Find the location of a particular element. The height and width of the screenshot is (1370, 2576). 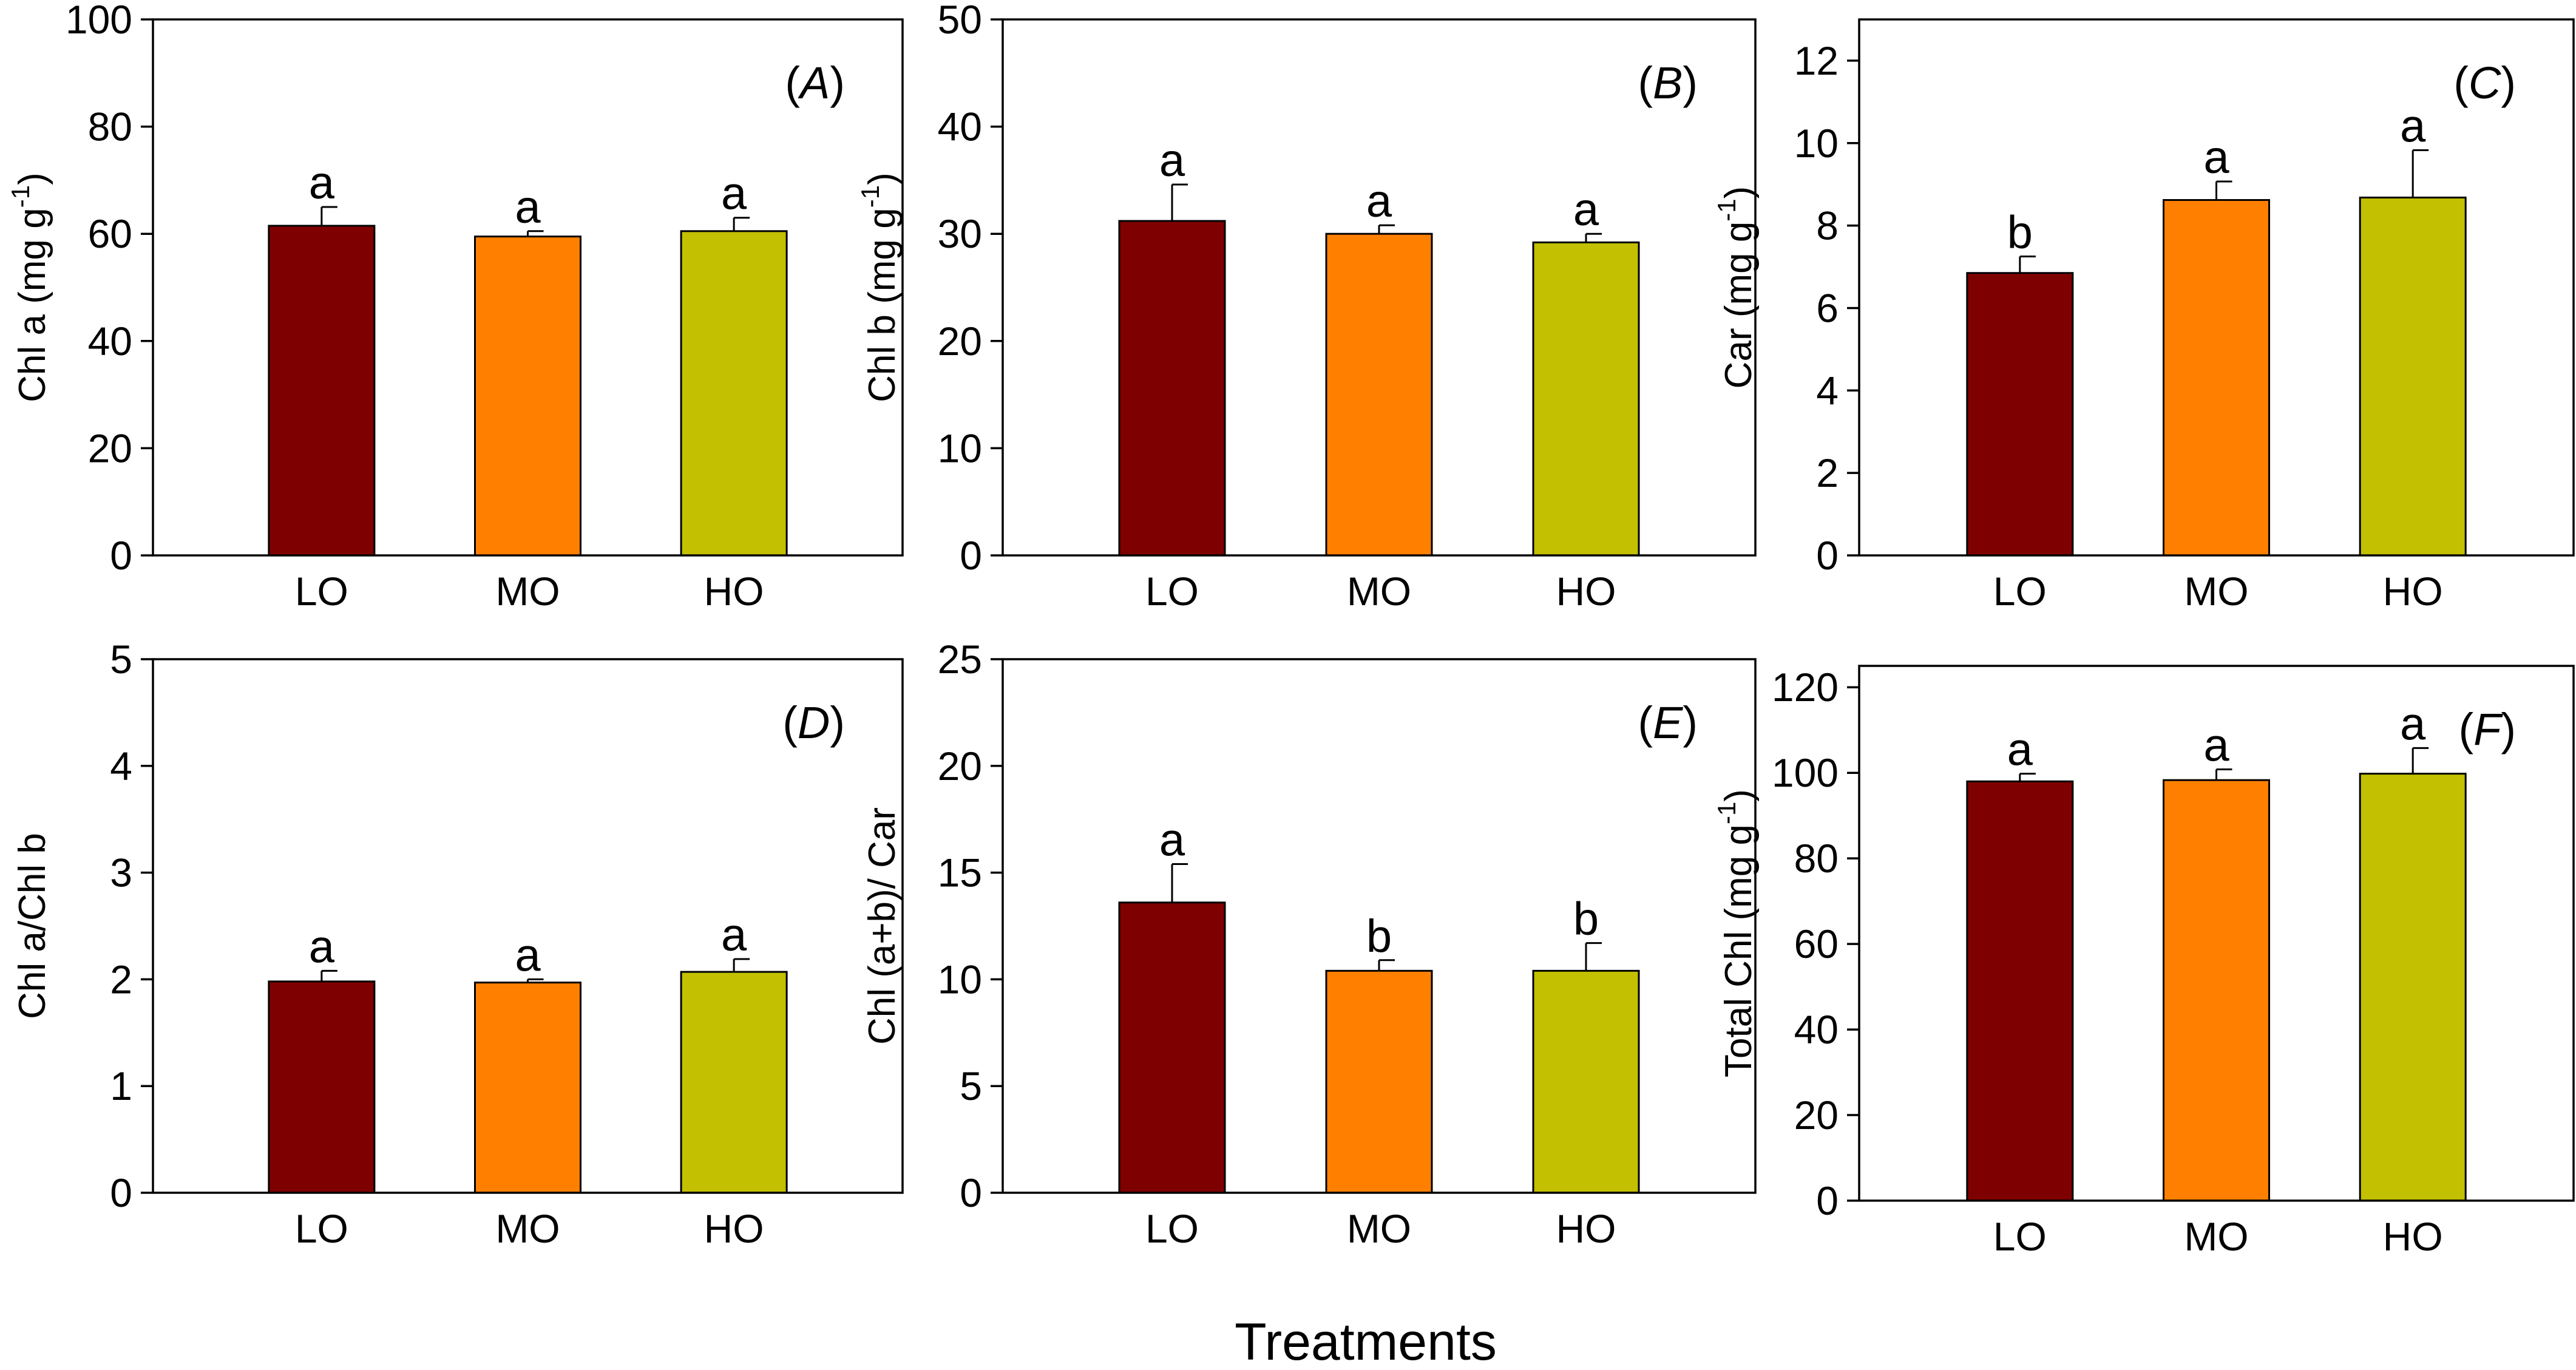

x-axis-title: Treatments is located at coordinates (1366, 1341).